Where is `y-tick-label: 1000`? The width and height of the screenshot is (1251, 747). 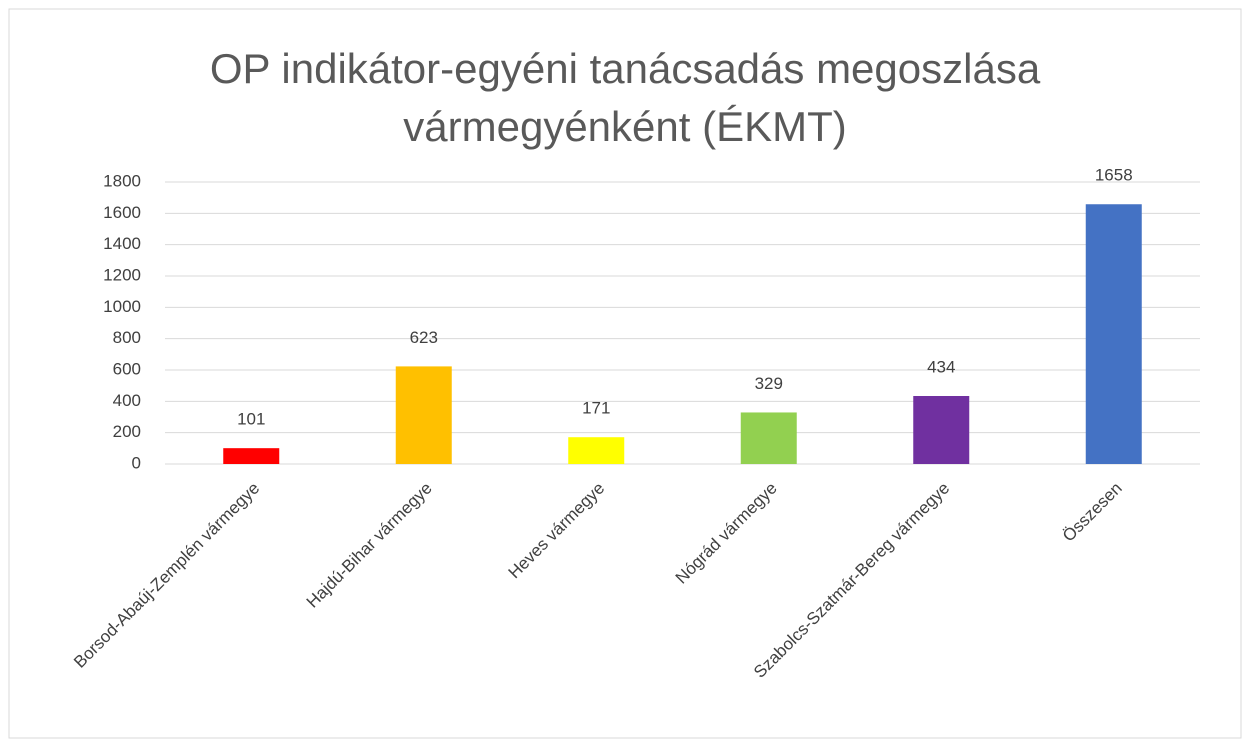 y-tick-label: 1000 is located at coordinates (122, 306).